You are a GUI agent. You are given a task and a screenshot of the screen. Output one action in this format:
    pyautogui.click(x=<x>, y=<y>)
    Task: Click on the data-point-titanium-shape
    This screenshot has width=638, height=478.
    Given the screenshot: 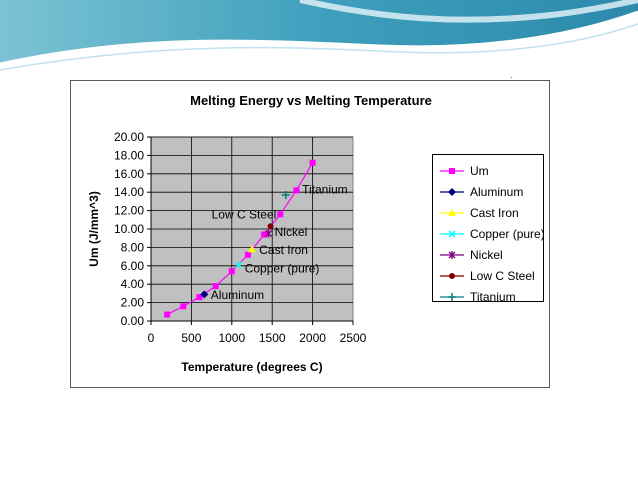 What is the action you would take?
    pyautogui.click(x=285, y=194)
    